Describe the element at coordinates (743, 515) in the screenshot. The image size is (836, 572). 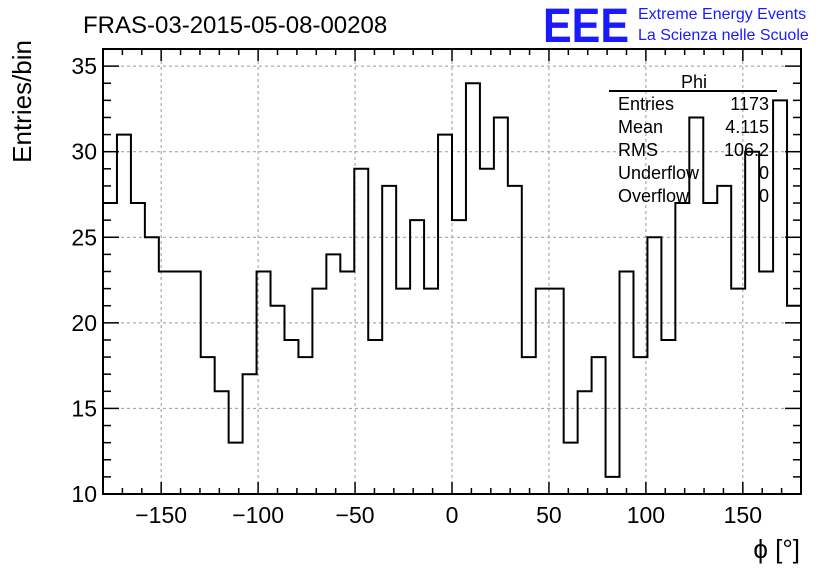
I see `x-tick-label: 150` at that location.